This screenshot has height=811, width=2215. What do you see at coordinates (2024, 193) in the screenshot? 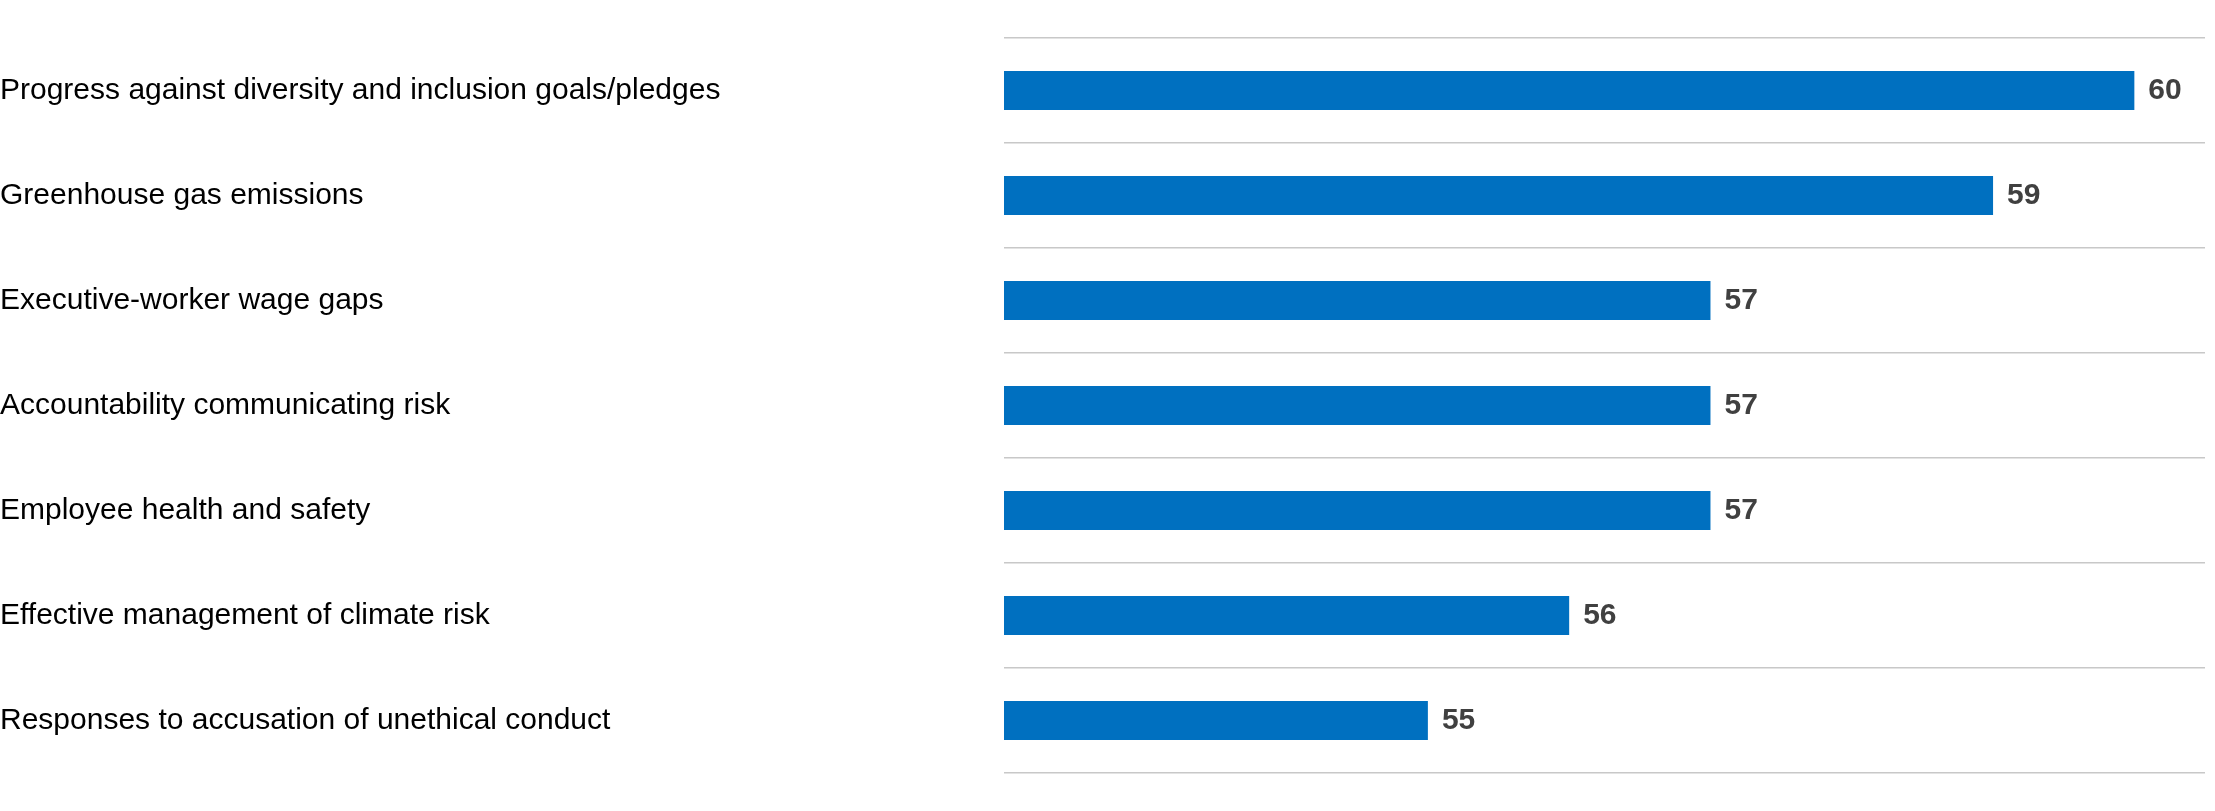
I see `data-label: 59` at bounding box center [2024, 193].